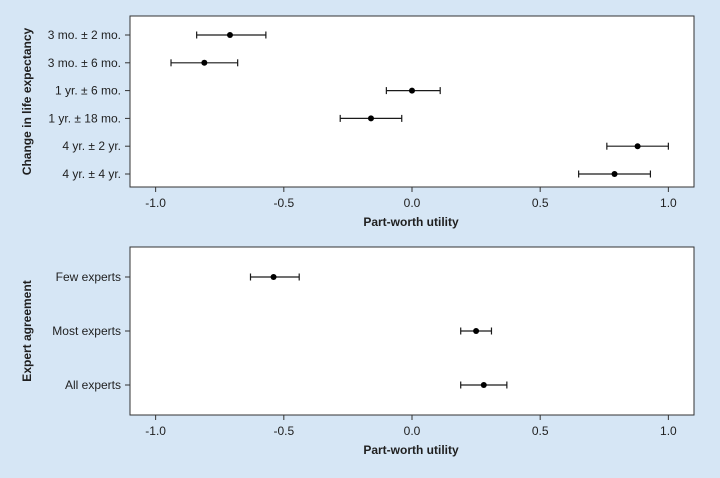  What do you see at coordinates (91, 174) in the screenshot?
I see `y-tick-label: 4 yr. ± 4 yr.` at bounding box center [91, 174].